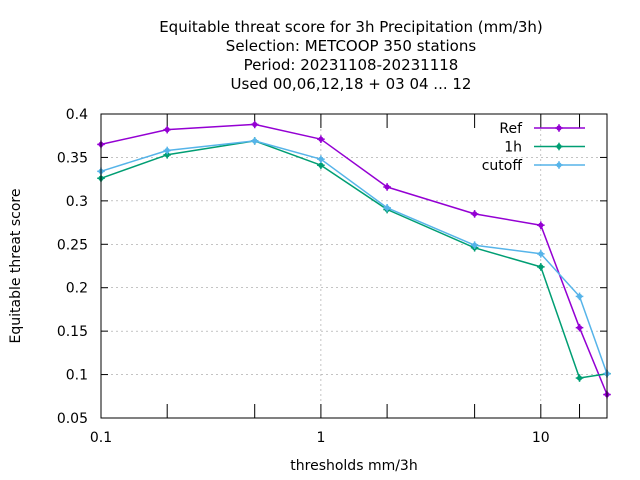  What do you see at coordinates (353, 466) in the screenshot?
I see `x-axis-label: thresholds mm/3h` at bounding box center [353, 466].